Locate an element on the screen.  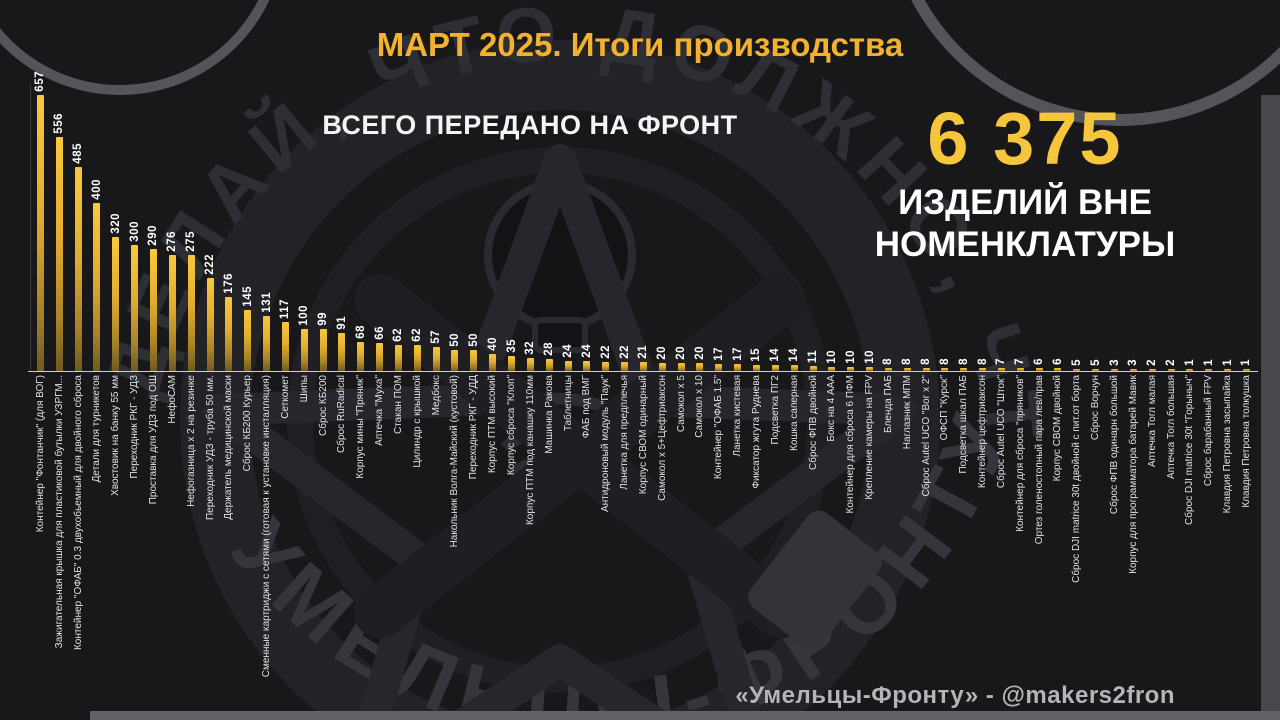
category-cell: Хвостовик на банку 55 мм is located at coordinates (115, 547).